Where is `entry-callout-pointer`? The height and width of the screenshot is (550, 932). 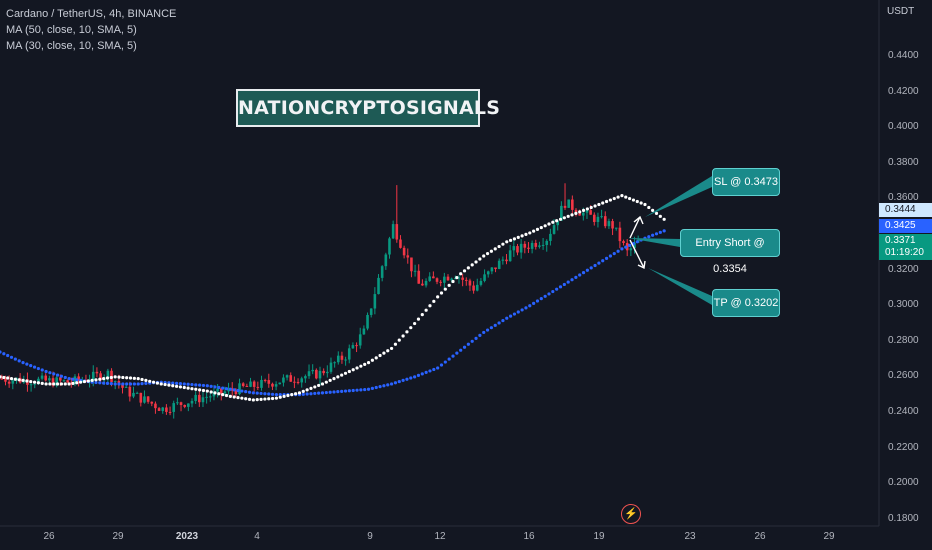 entry-callout-pointer is located at coordinates (654, 242).